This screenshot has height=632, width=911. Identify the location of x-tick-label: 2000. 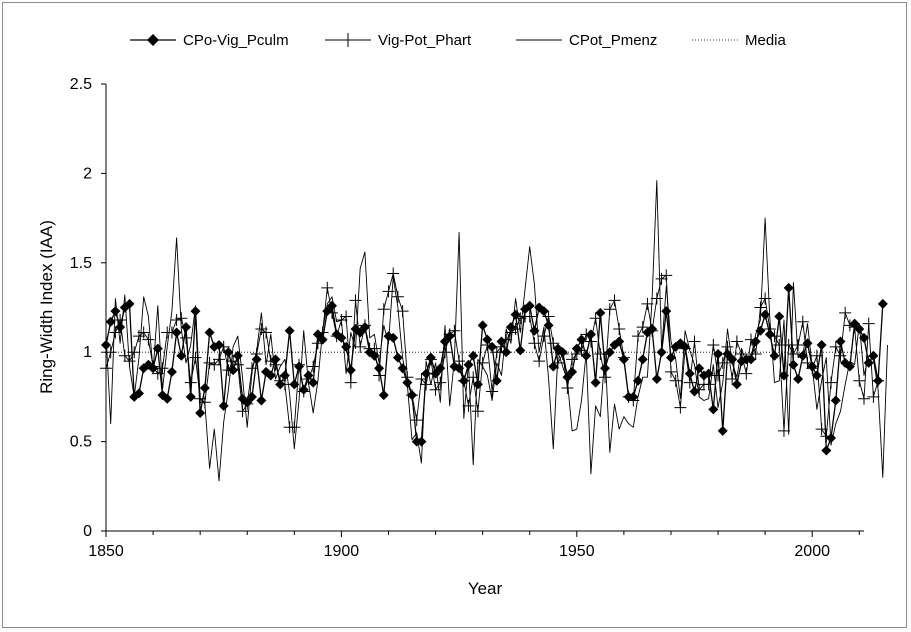
(812, 551).